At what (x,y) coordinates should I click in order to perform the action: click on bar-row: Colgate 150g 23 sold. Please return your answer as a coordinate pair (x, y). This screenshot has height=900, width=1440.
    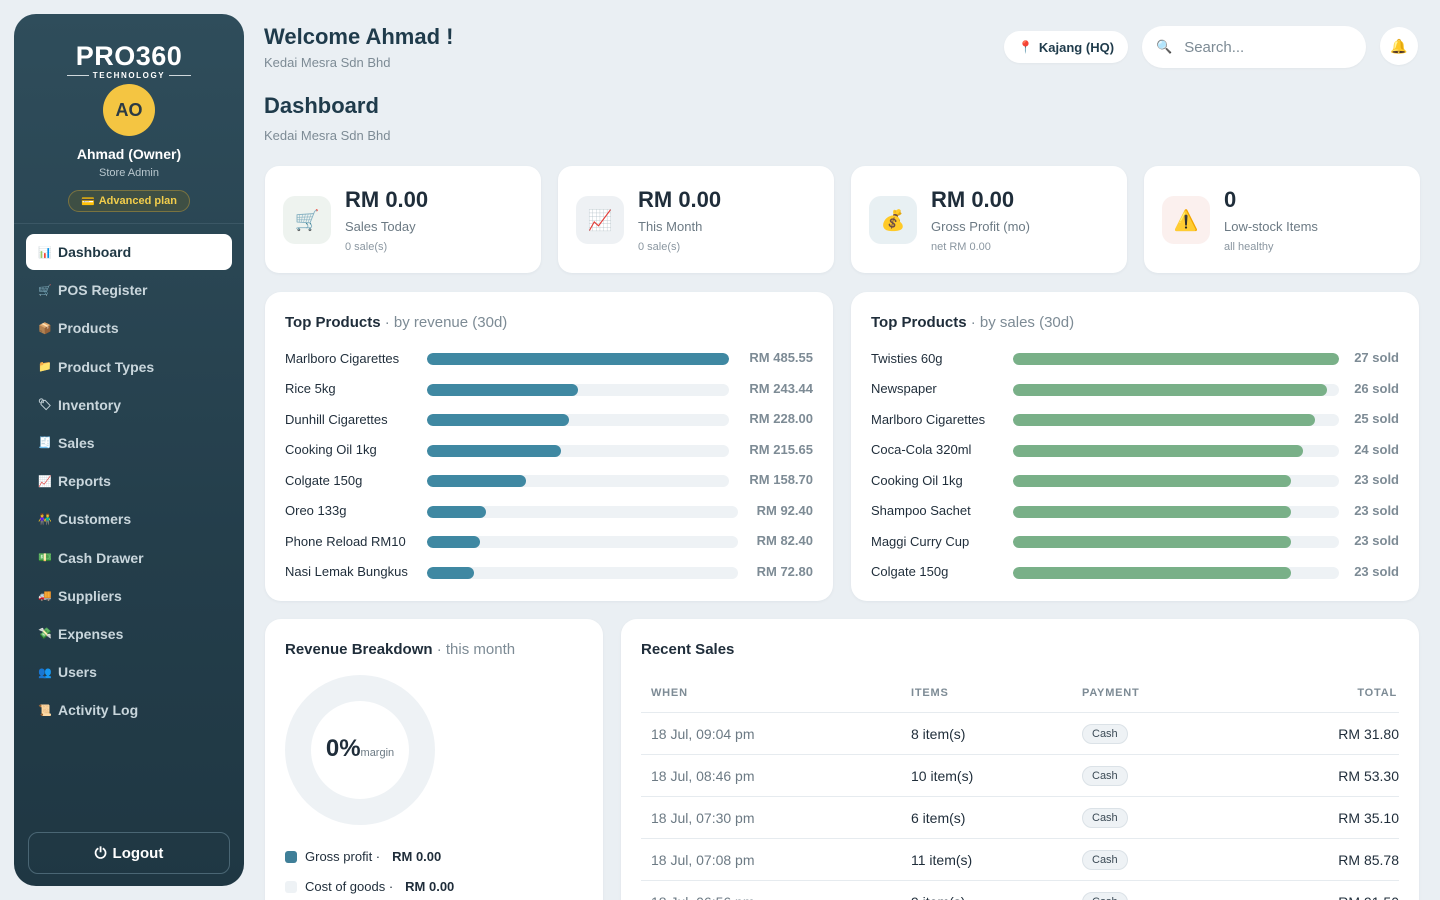
    Looking at the image, I should click on (1135, 572).